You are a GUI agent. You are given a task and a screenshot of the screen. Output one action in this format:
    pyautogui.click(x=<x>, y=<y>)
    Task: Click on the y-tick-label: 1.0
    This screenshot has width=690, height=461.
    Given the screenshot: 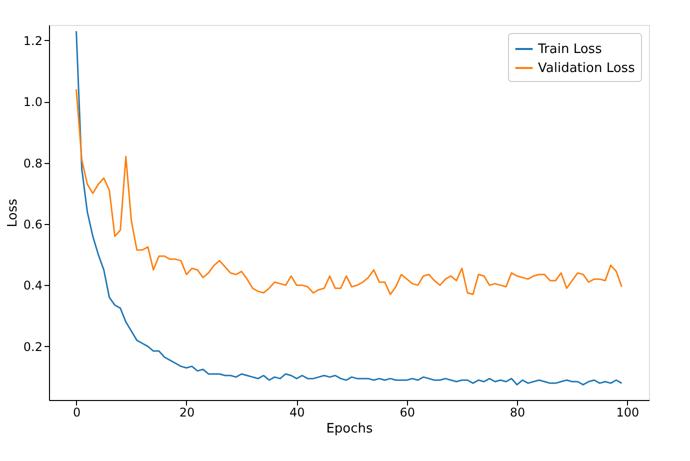 What is the action you would take?
    pyautogui.click(x=32, y=102)
    